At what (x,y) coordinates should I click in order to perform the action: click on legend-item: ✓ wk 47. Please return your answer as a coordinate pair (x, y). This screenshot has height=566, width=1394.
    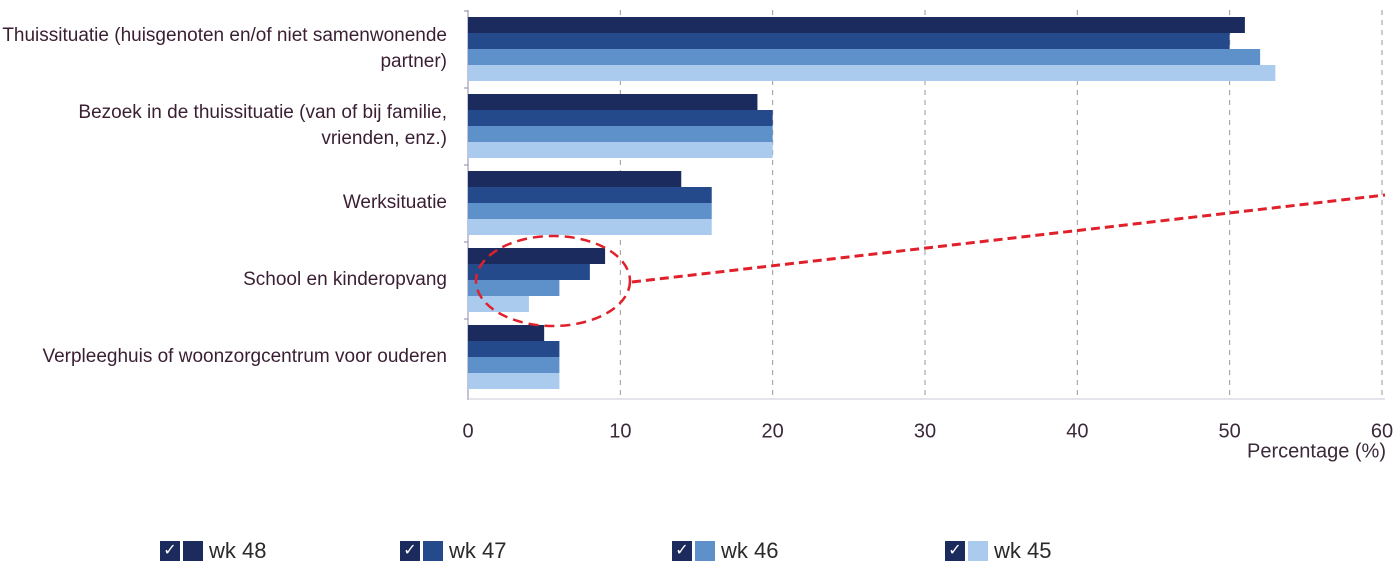
    Looking at the image, I should click on (453, 551).